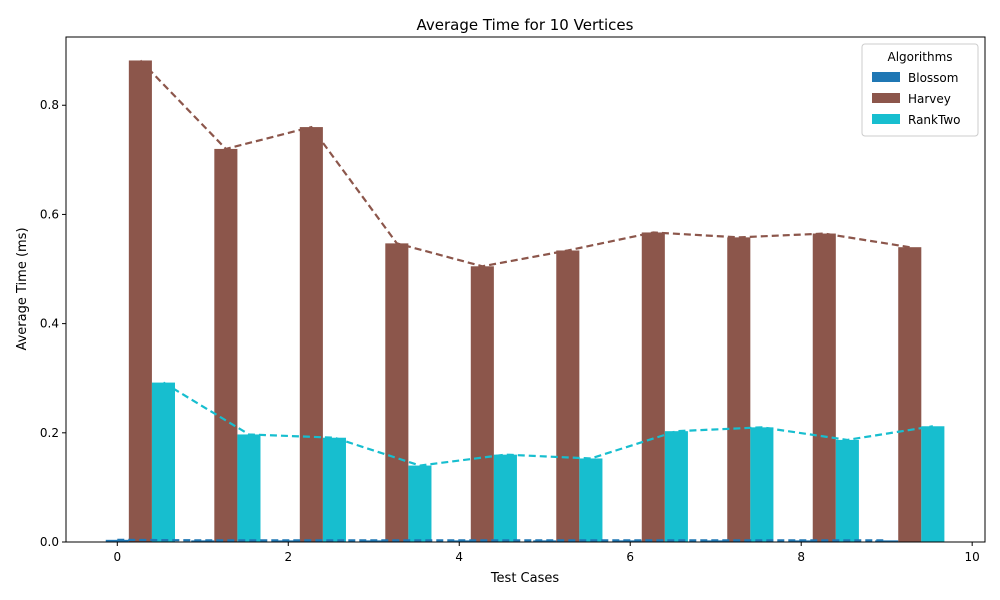  I want to click on legend: Algorithms Blossom Harvey RankTwo, so click(920, 90).